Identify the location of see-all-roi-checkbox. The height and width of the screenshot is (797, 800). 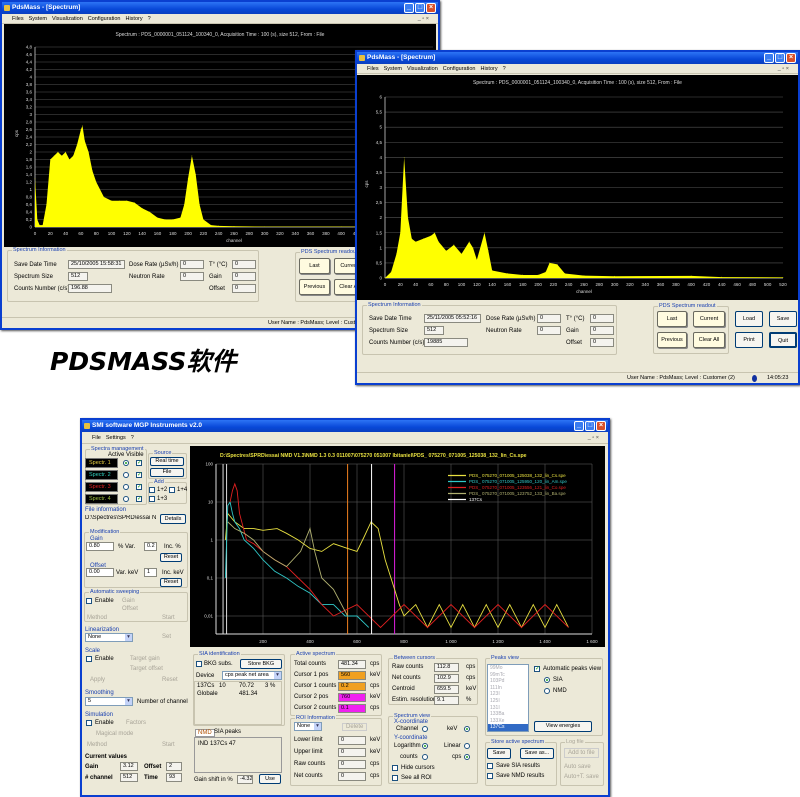
(395, 778).